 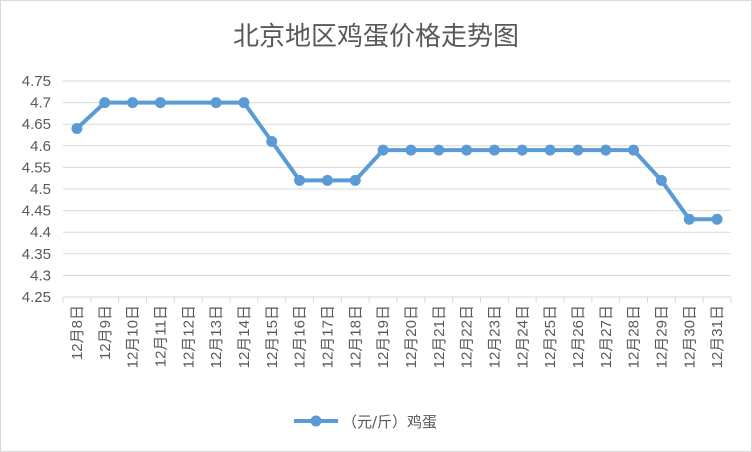 What do you see at coordinates (40, 232) in the screenshot?
I see `y-tick-label: 4.4` at bounding box center [40, 232].